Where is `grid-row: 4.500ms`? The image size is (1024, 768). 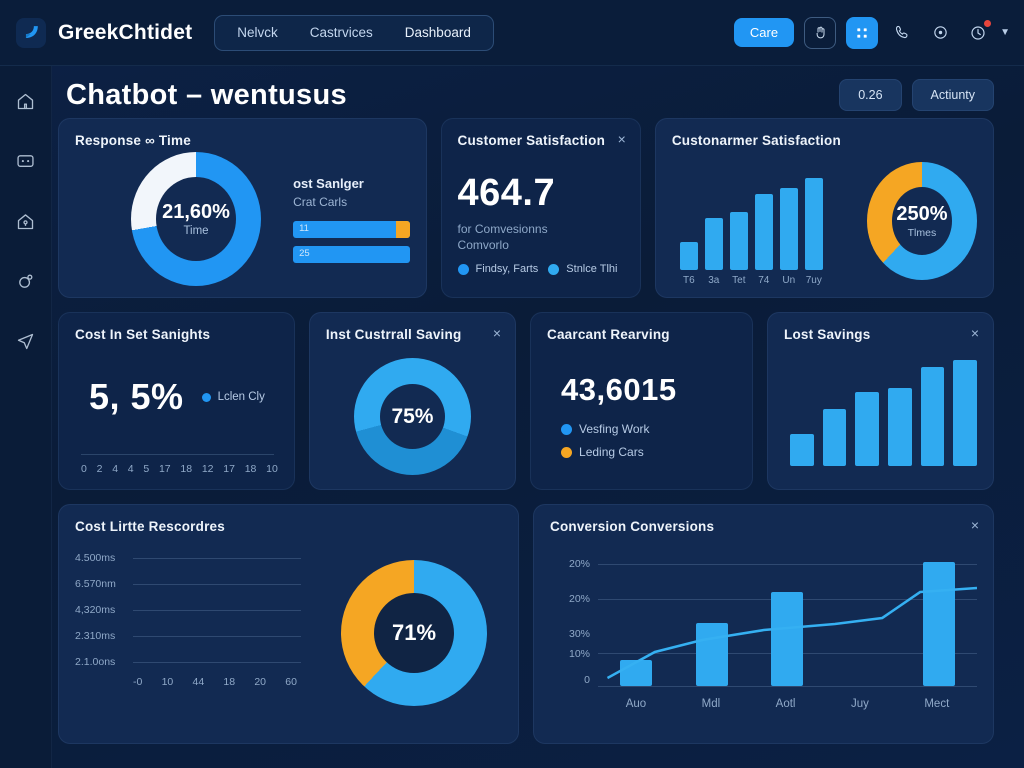
grid-row: 4.500ms is located at coordinates (188, 558).